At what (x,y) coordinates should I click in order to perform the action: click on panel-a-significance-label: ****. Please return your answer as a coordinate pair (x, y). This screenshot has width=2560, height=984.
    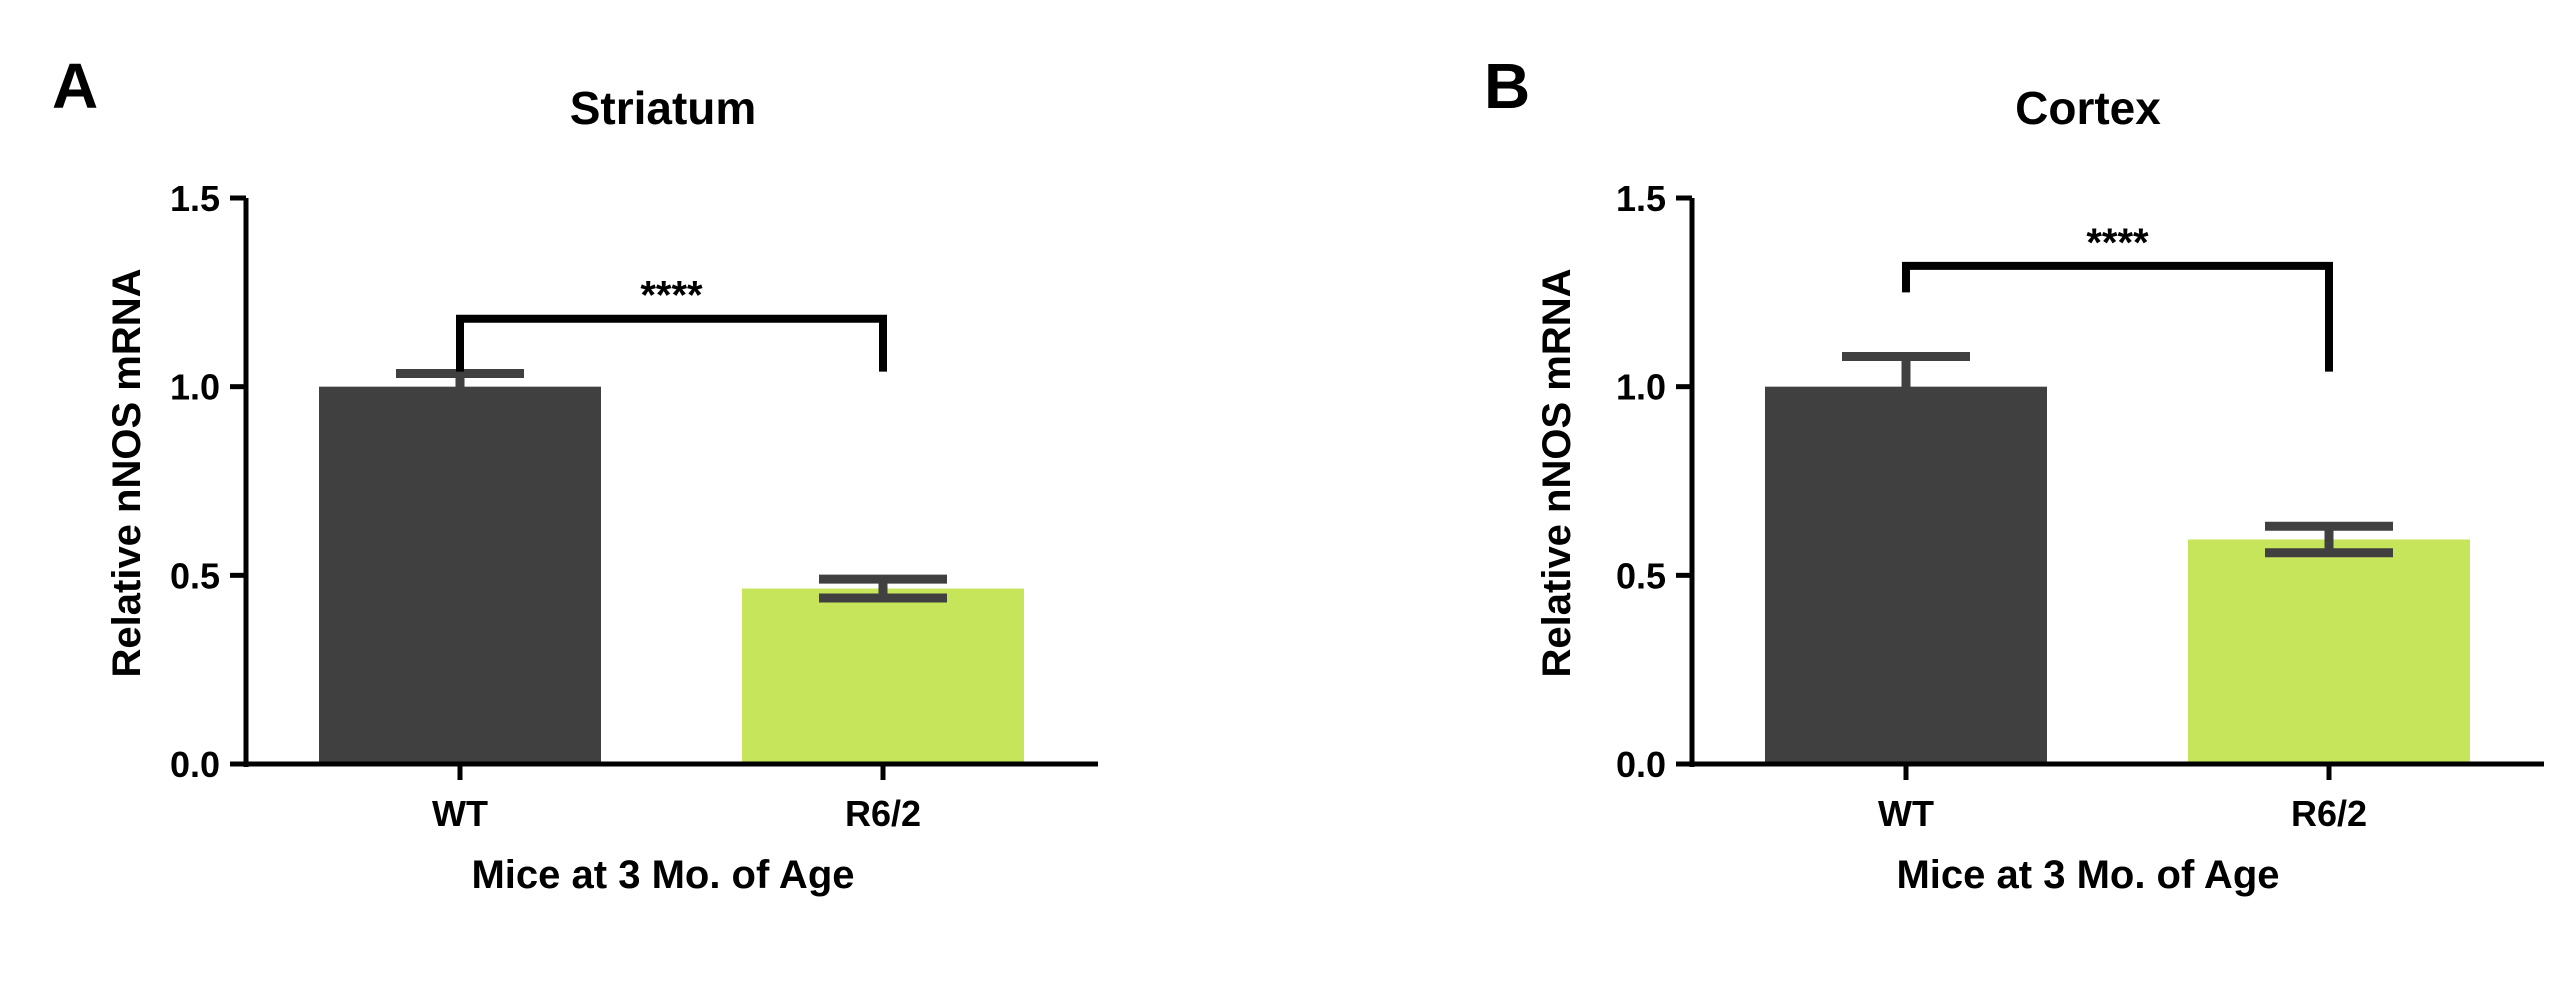
    Looking at the image, I should click on (671, 296).